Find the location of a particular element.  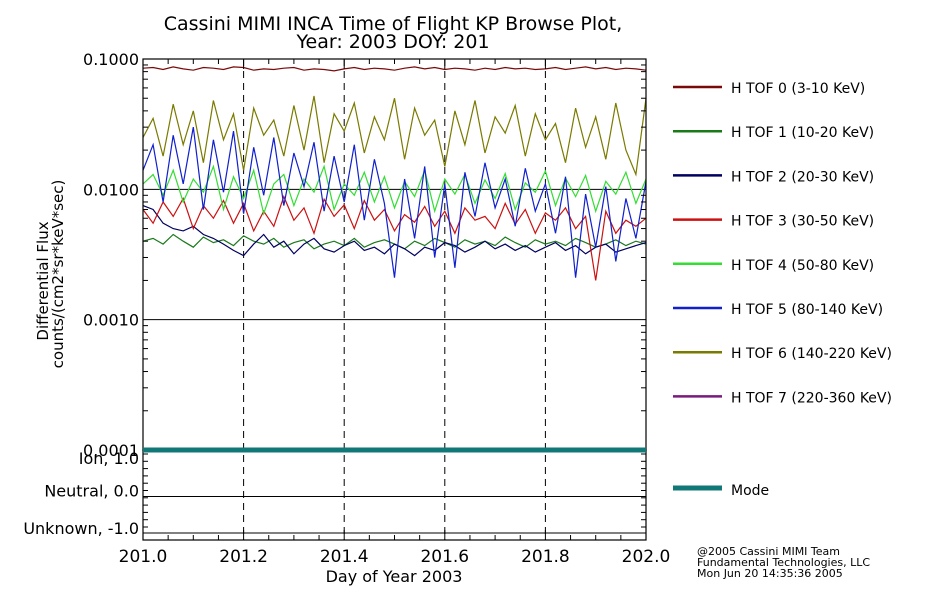

legend-label-mode: Mode is located at coordinates (750, 491).